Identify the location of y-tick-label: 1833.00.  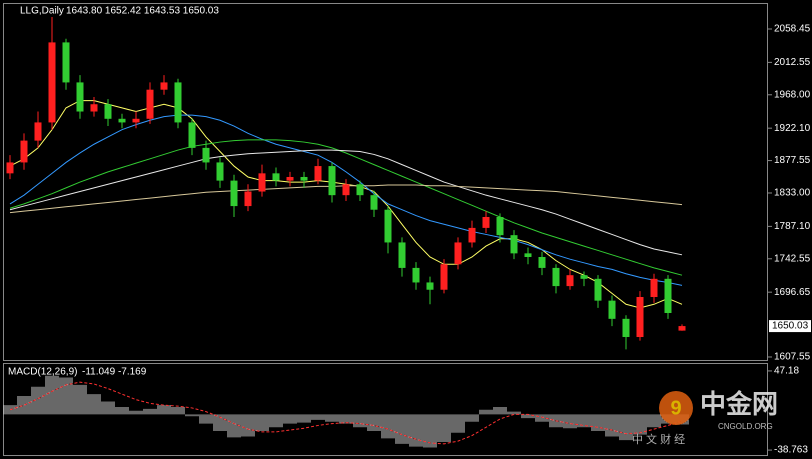
(792, 193).